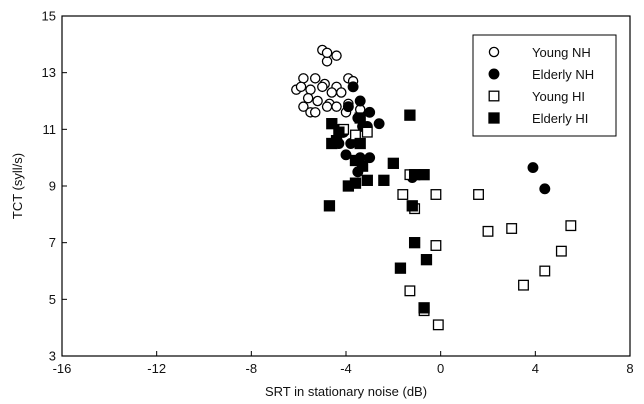 This screenshot has width=644, height=404. Describe the element at coordinates (544, 85) in the screenshot. I see `legend: Young NH Elderly NH Young HI Elderly HI` at that location.